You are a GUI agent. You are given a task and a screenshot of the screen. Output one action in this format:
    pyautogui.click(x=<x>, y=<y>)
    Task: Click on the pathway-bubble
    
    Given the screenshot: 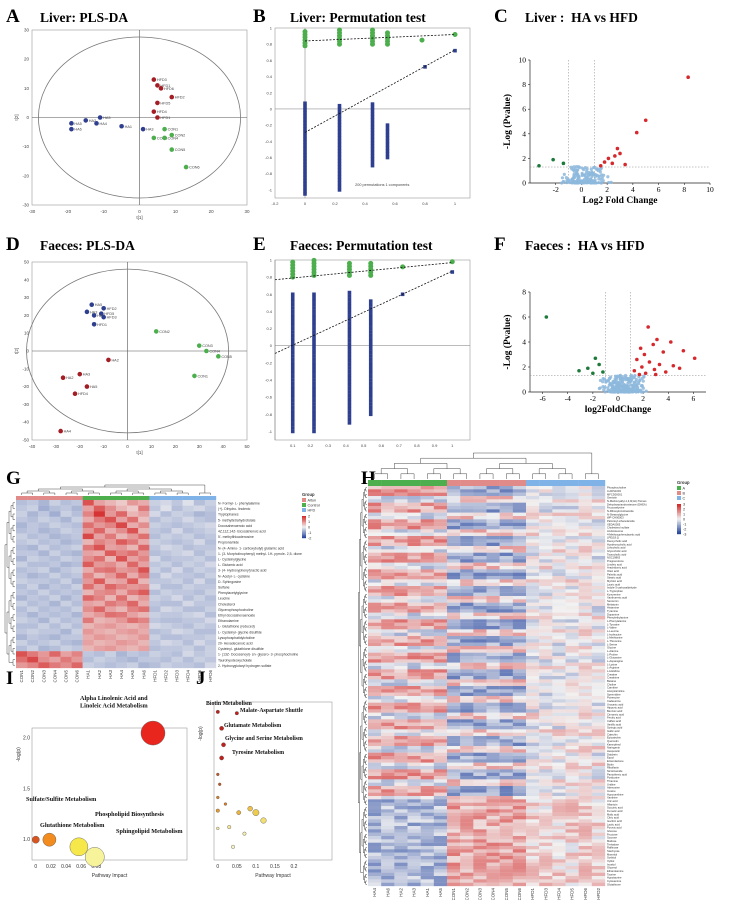 What is the action you would take?
    pyautogui.click(x=250, y=809)
    